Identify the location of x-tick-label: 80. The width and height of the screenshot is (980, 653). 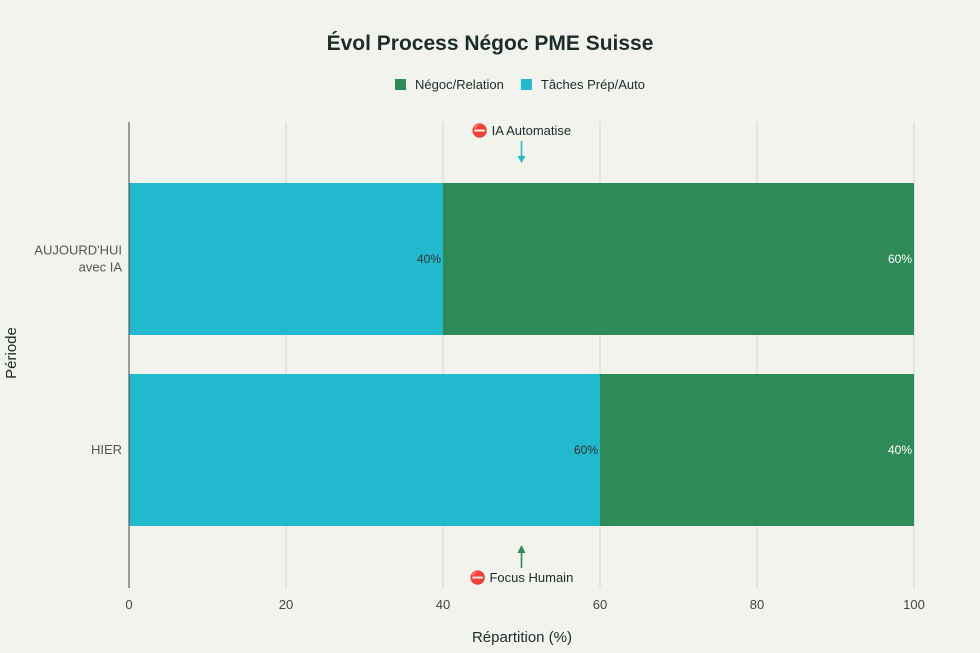
(757, 604).